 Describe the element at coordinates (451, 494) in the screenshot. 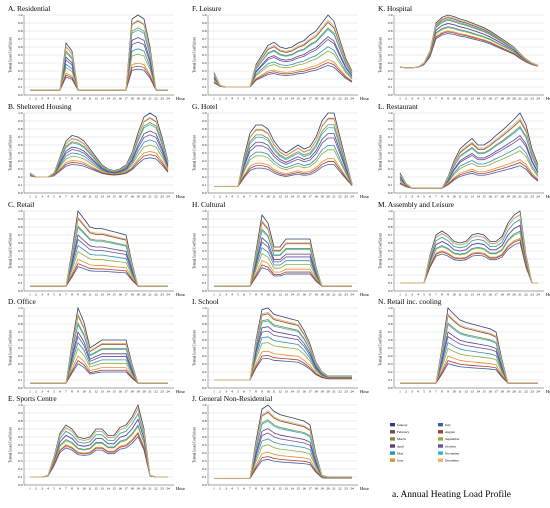

I see `figure-caption: a. Annual Heating Load Profile` at that location.